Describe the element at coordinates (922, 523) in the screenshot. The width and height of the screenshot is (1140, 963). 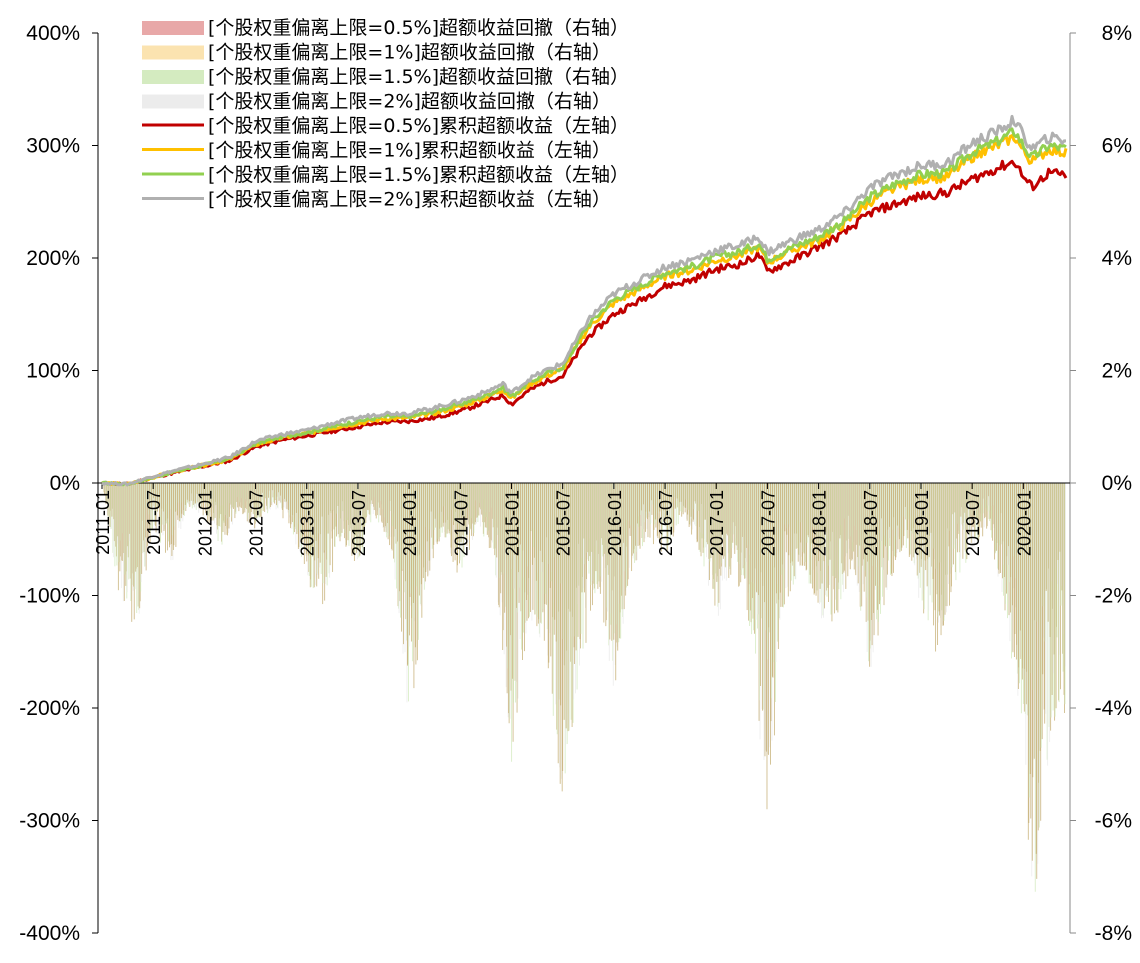
I see `x-tick-label: 2019-01` at that location.